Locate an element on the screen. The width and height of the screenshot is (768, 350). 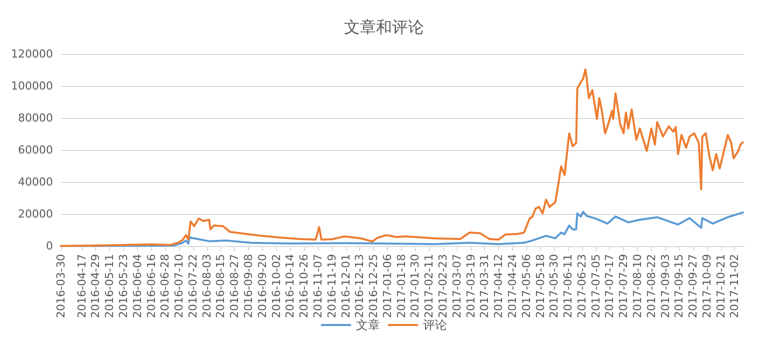
x-tick-label: 2017-08-10 is located at coordinates (637, 286).